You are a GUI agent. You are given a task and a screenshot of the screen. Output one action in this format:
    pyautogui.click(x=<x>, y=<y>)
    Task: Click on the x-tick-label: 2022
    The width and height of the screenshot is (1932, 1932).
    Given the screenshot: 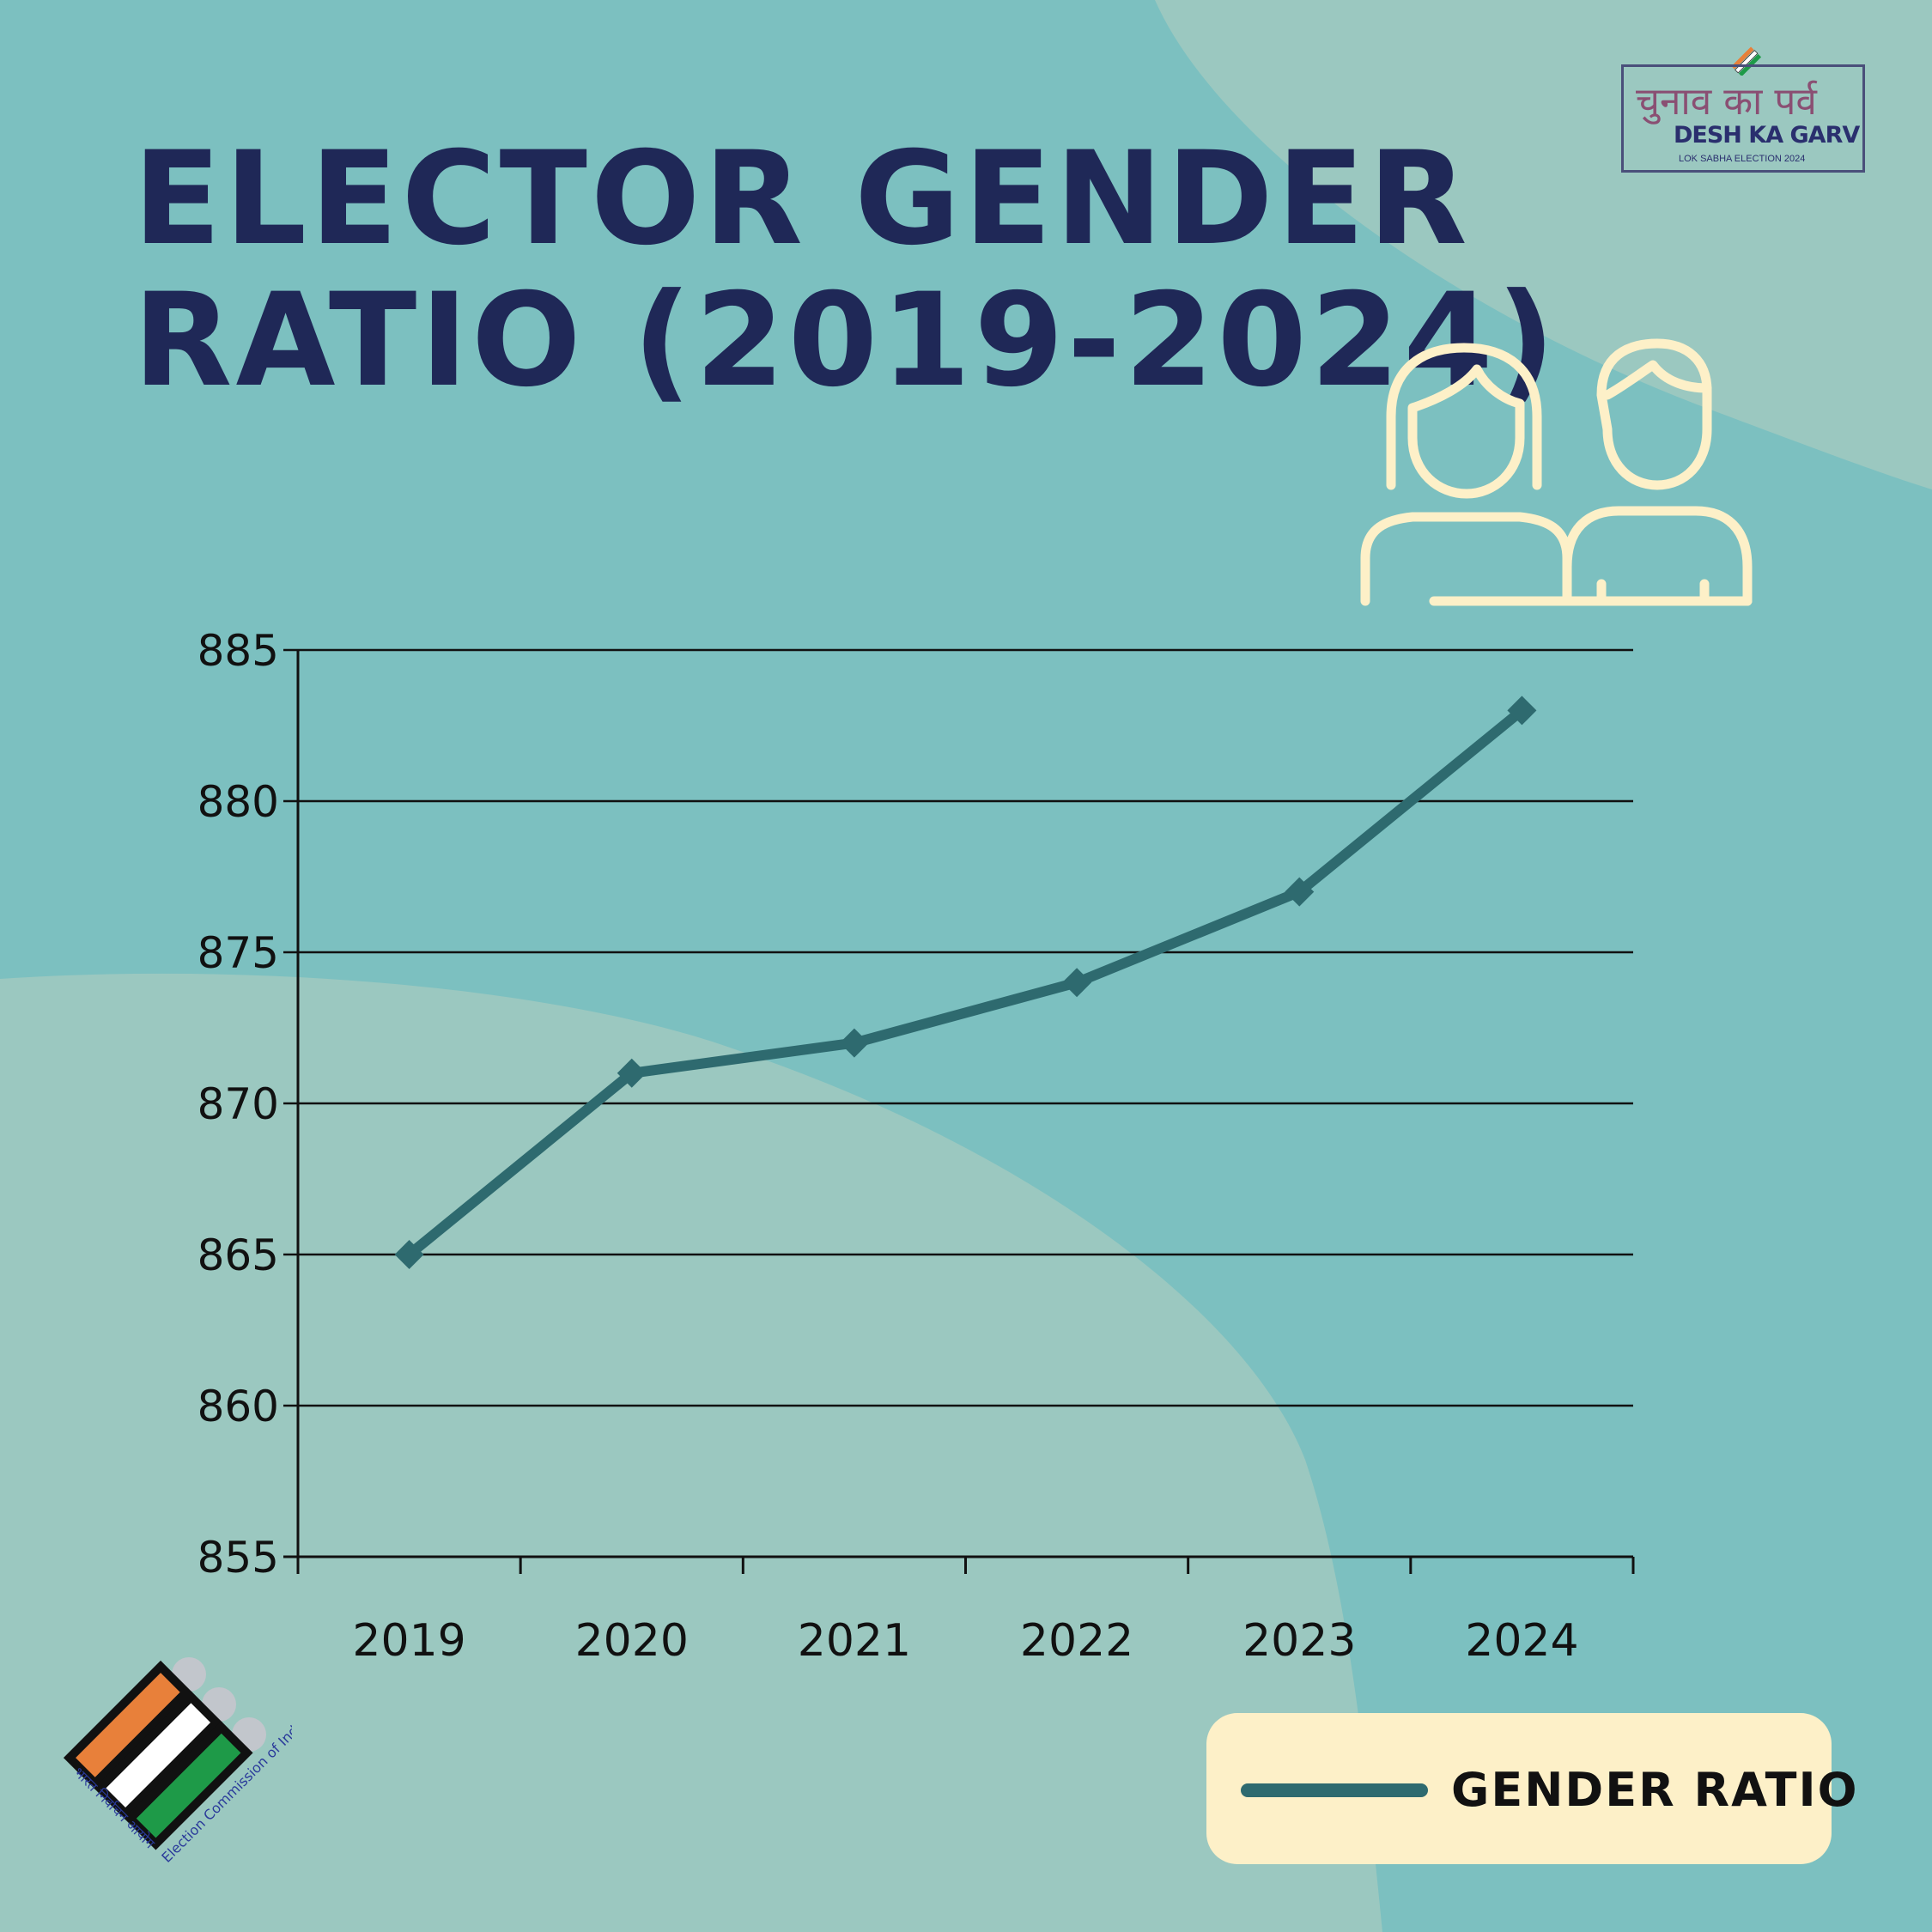 What is the action you would take?
    pyautogui.click(x=1076, y=1641)
    